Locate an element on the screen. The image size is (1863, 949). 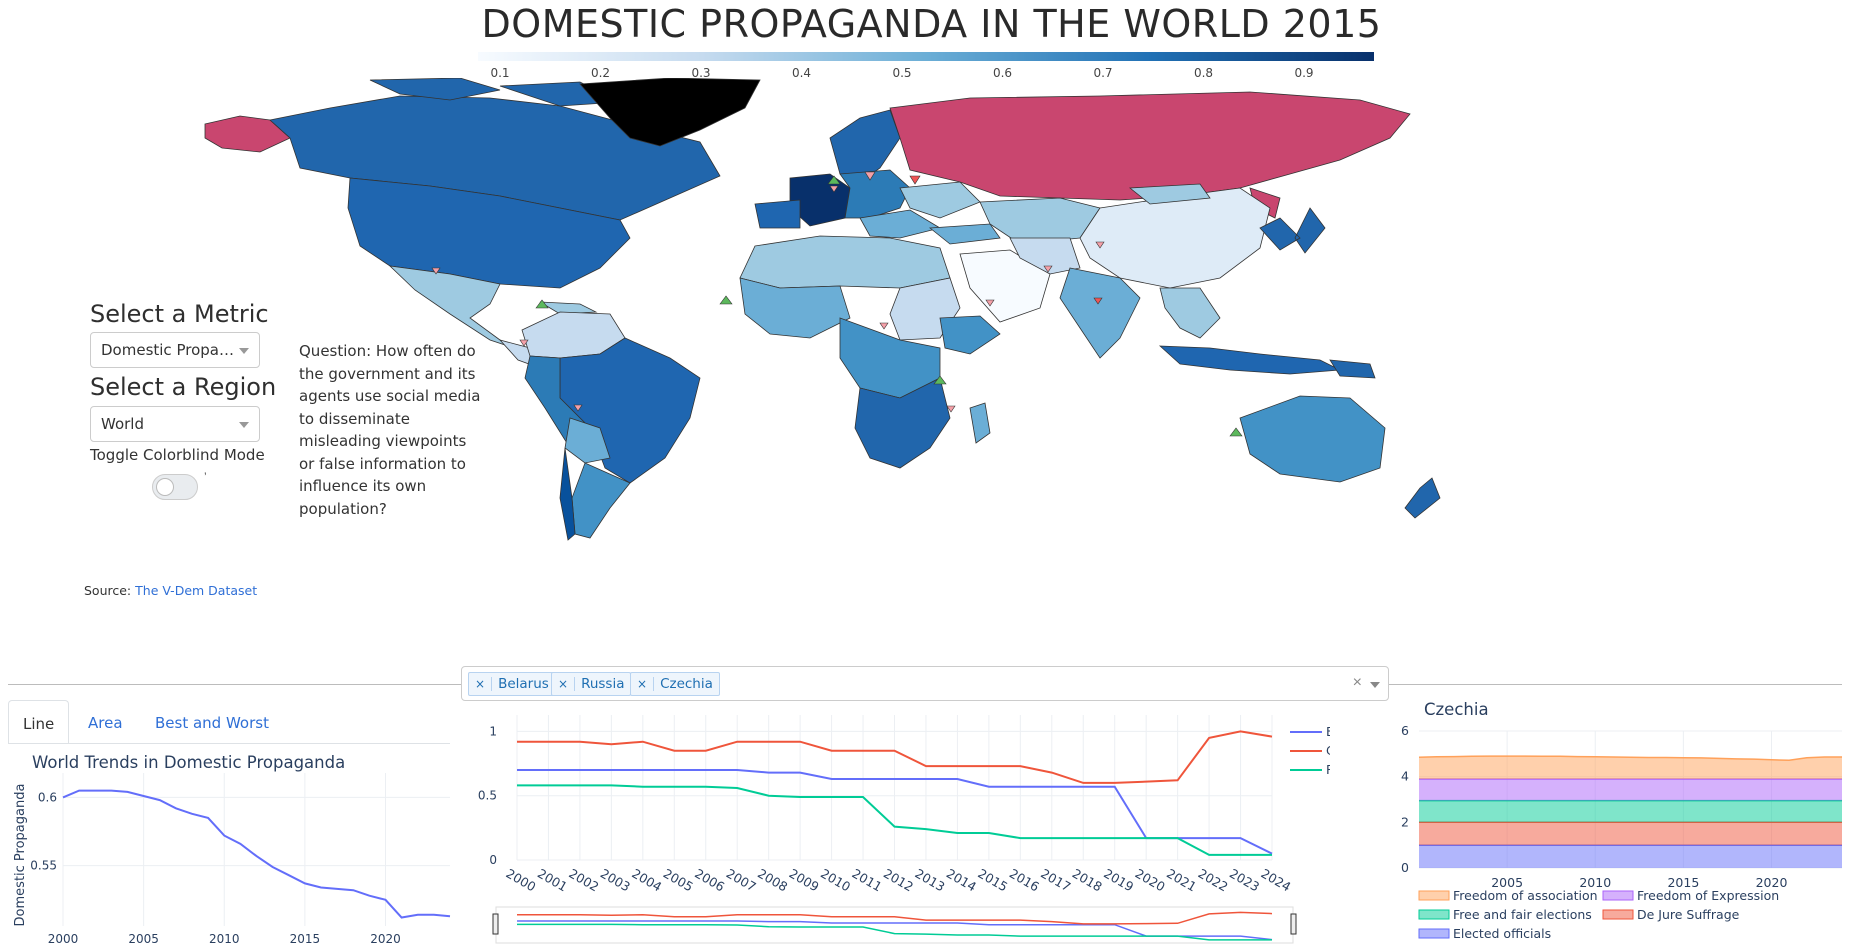
x-tick-label: 2012 is located at coordinates (898, 880).